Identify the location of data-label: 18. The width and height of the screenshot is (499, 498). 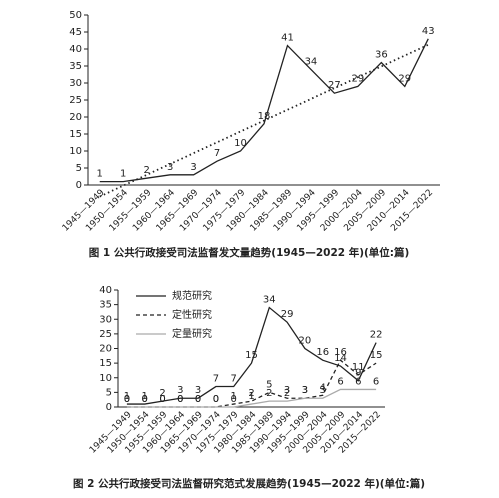
(264, 116).